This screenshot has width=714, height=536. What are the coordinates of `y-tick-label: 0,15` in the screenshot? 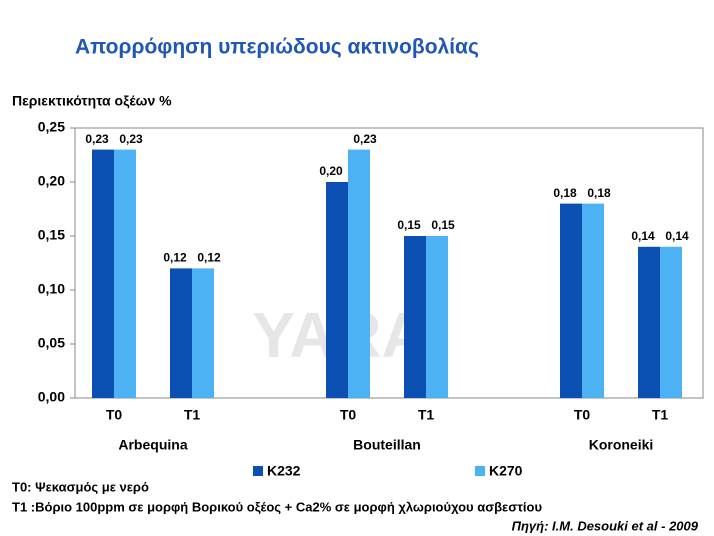 It's located at (51, 235).